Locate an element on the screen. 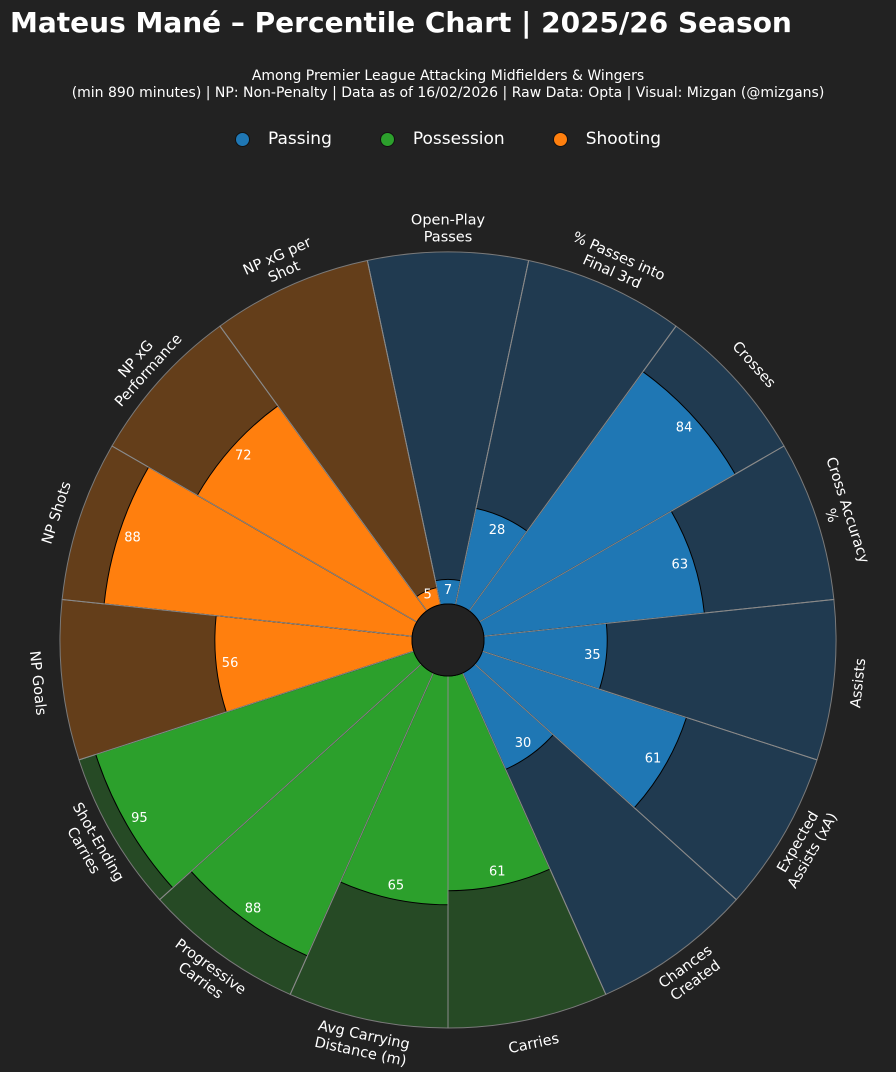 The image size is (896, 1072). legend-item-passing: Passing is located at coordinates (283, 139).